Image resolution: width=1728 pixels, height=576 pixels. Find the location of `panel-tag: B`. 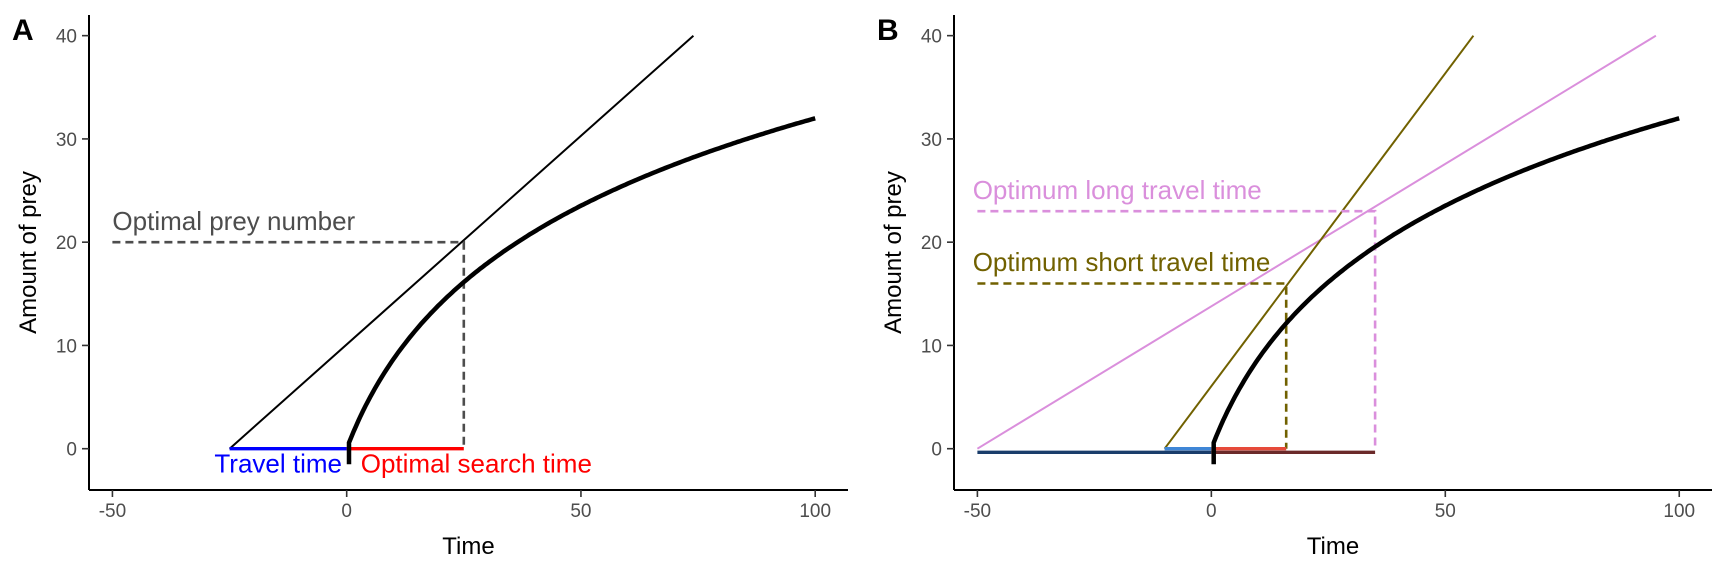

panel-tag: B is located at coordinates (888, 30).